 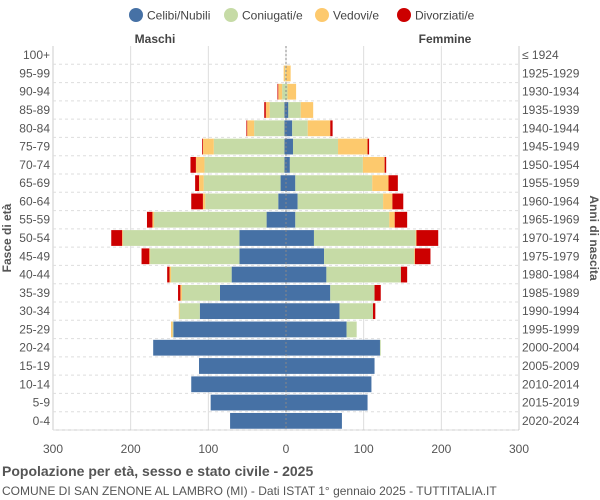 I want to click on age-group-label: 65-69, so click(x=34, y=183).